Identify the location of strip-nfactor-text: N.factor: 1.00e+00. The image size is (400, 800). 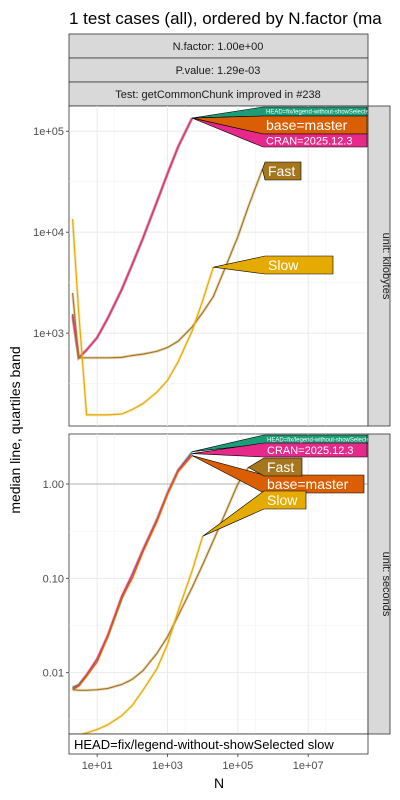
(218, 47).